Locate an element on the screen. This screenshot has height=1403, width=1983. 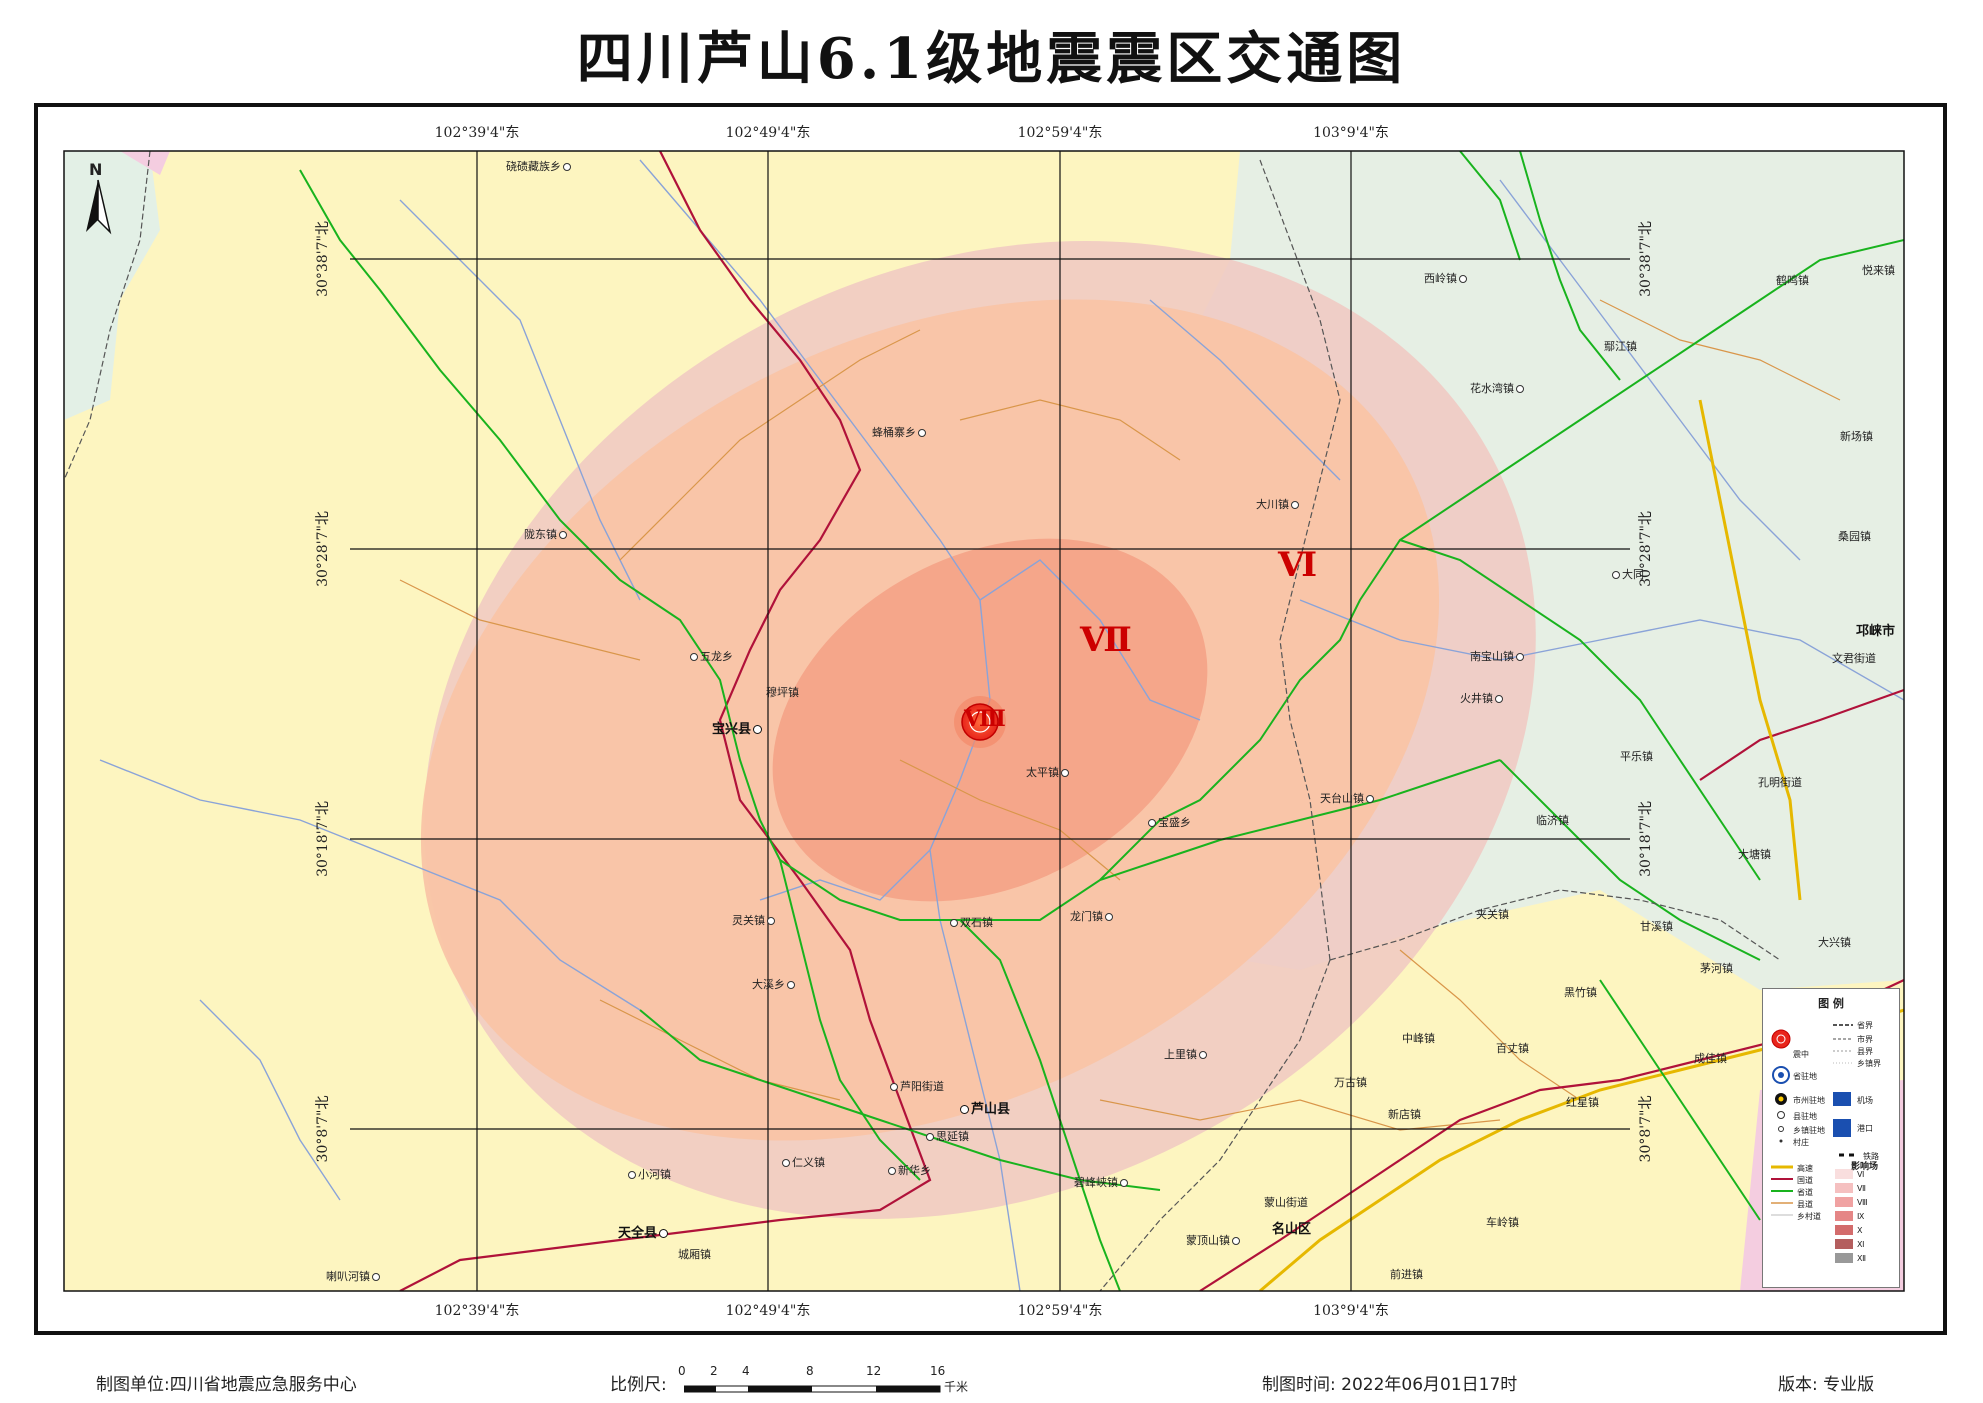
legend-item: 省界 is located at coordinates (1865, 1025).